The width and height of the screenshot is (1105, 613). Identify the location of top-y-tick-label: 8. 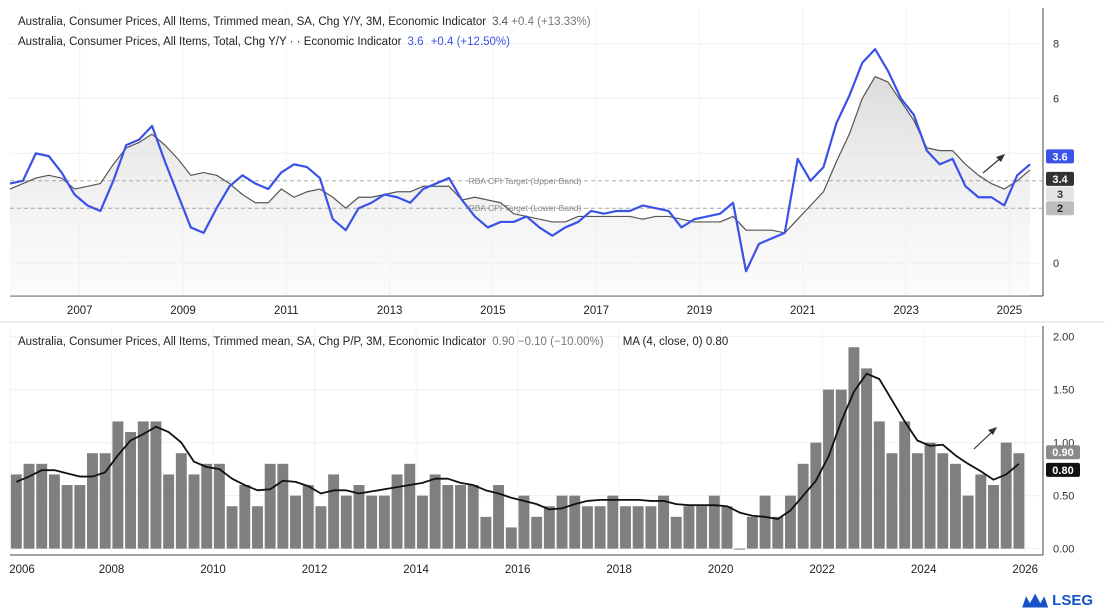
(1056, 45).